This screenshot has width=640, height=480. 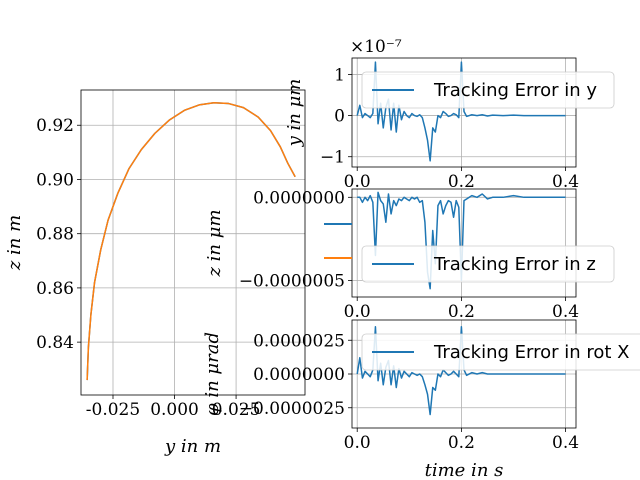 What do you see at coordinates (212, 374) in the screenshot?
I see `y-axis-label: φ in μrad` at bounding box center [212, 374].